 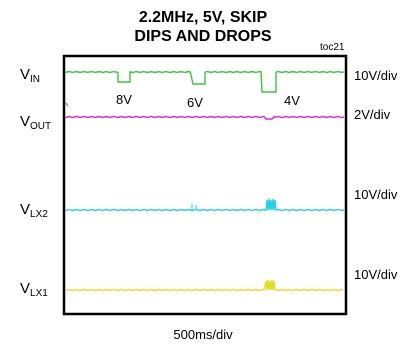 I want to click on vin-start-marker, so click(x=67, y=104).